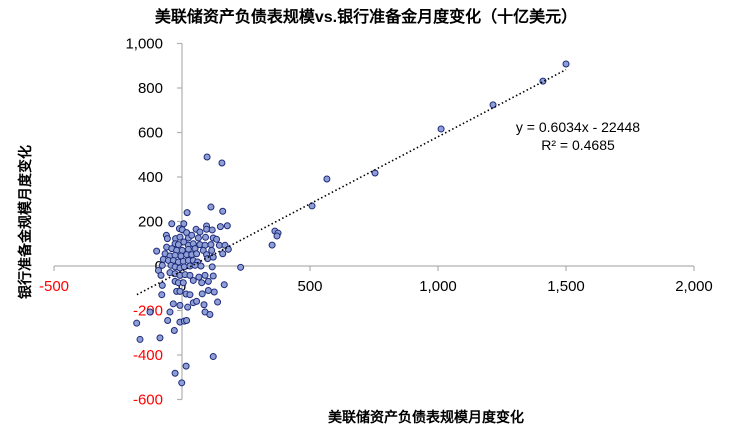 This screenshot has width=731, height=445. Describe the element at coordinates (25, 222) in the screenshot. I see `y-axis-title: 银行准备金规模月度变化` at that location.